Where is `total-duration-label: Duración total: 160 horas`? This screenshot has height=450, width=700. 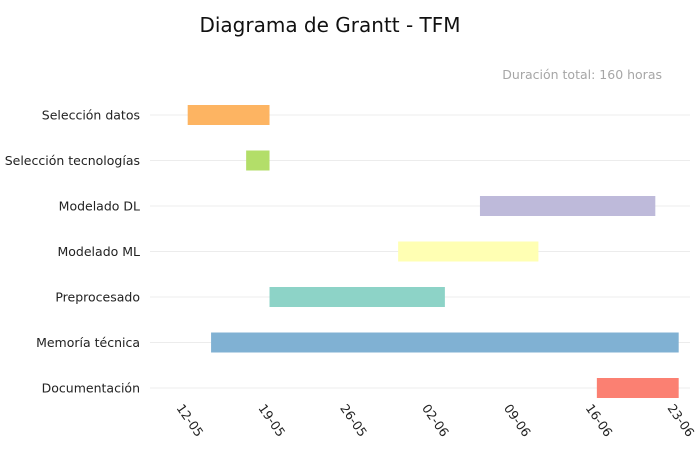
total-duration-label: Duración total: 160 horas is located at coordinates (582, 74).